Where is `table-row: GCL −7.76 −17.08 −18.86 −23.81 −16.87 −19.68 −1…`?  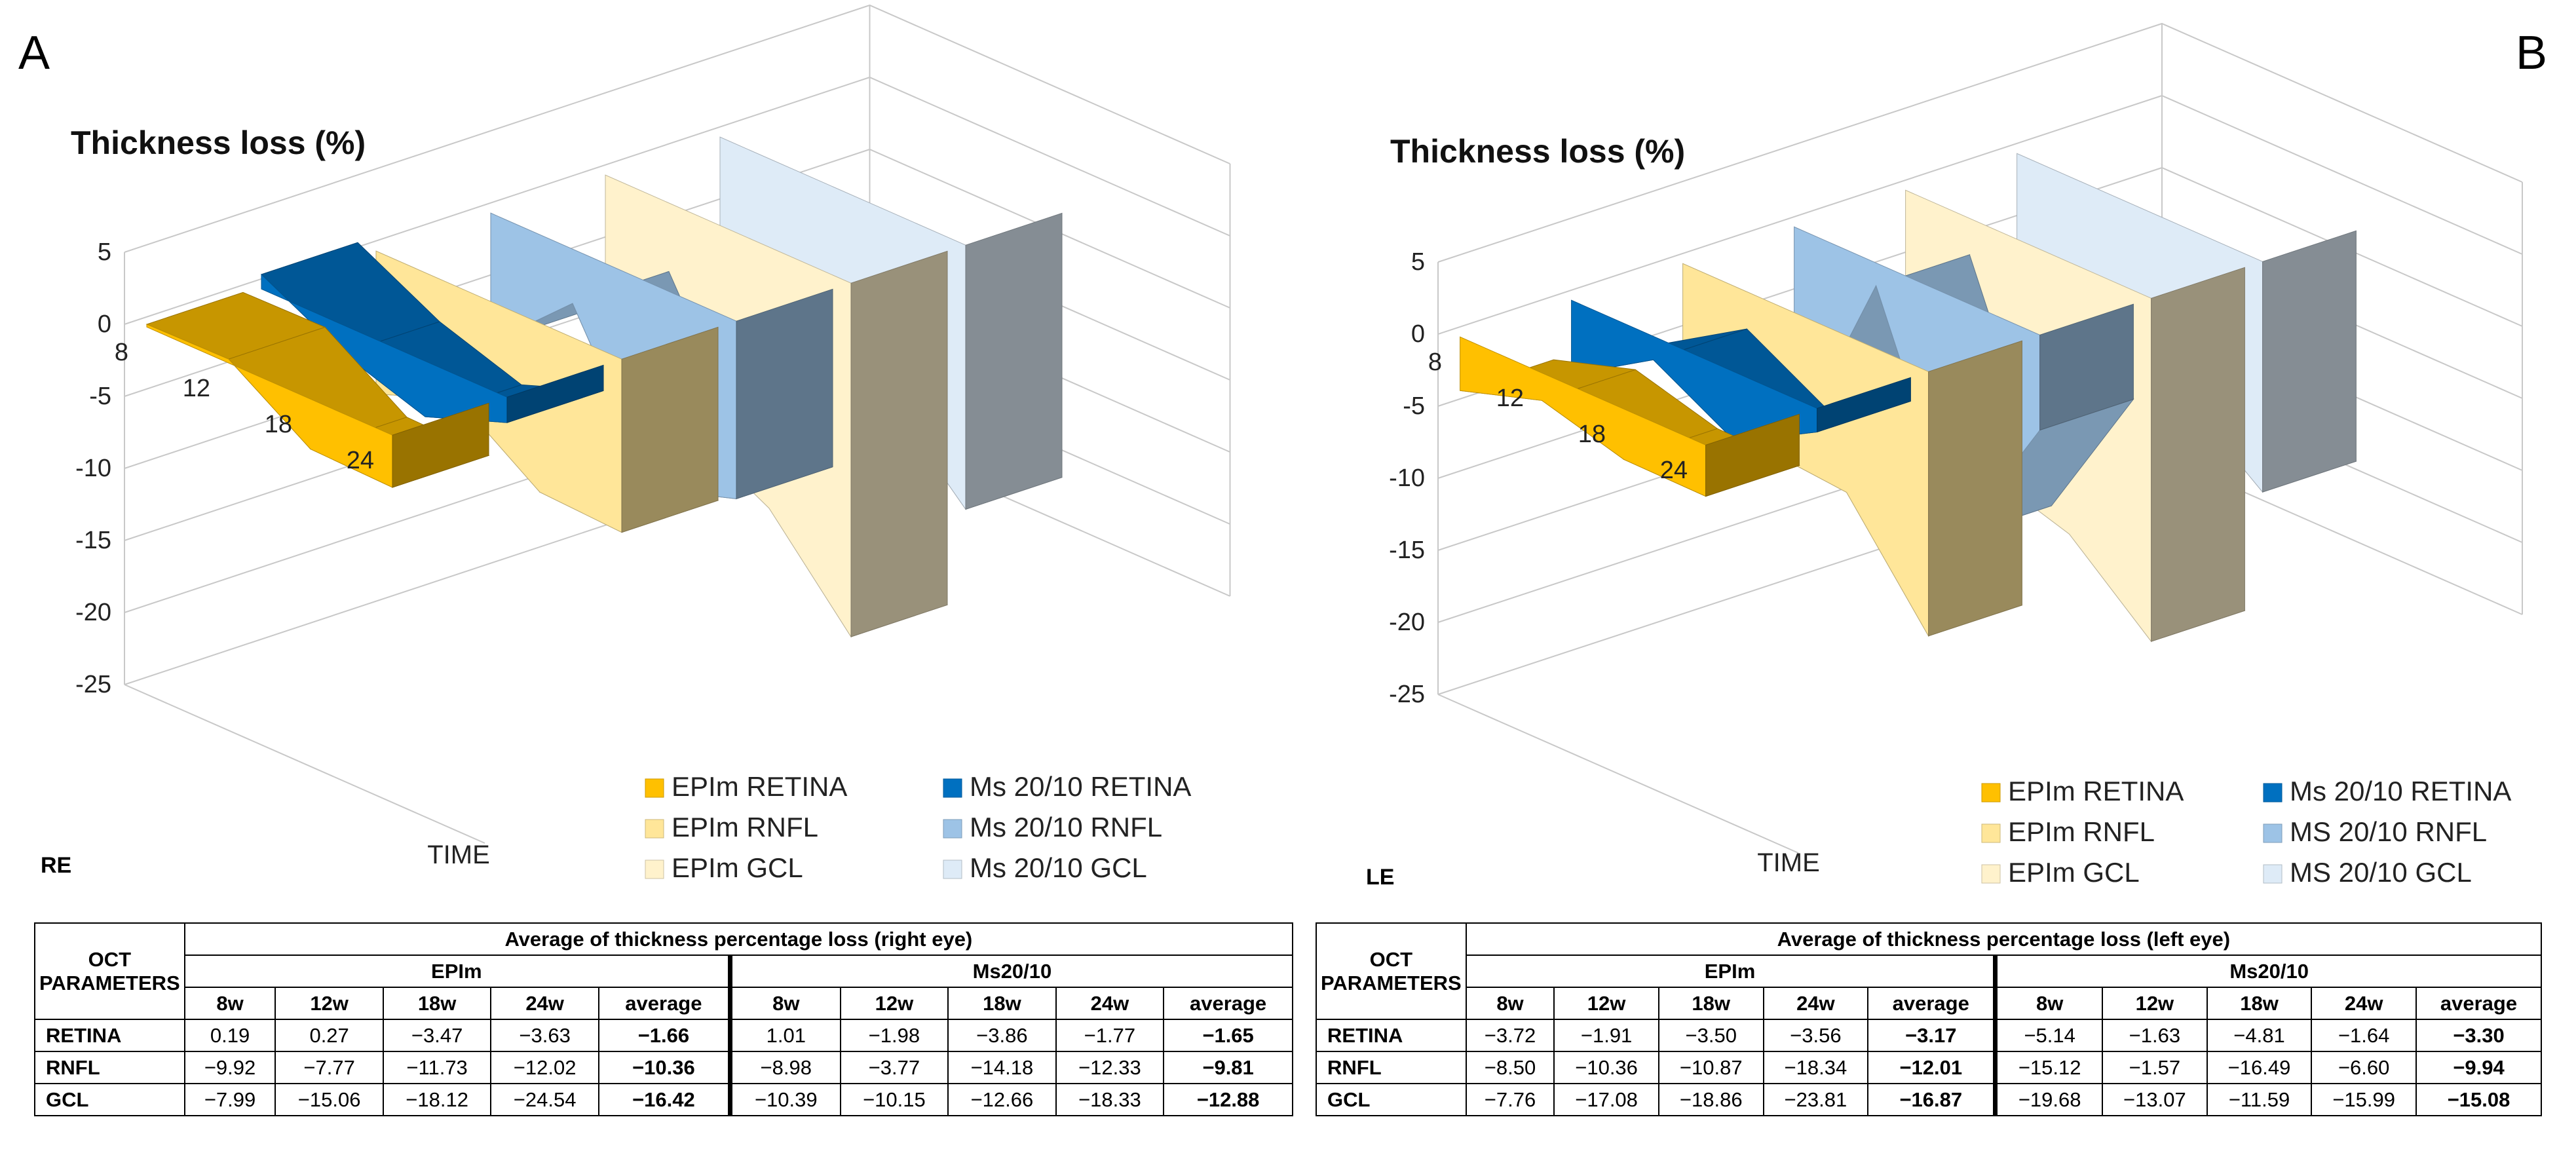 table-row: GCL −7.76 −17.08 −18.86 −23.81 −16.87 −19.68 −1… is located at coordinates (1929, 1100).